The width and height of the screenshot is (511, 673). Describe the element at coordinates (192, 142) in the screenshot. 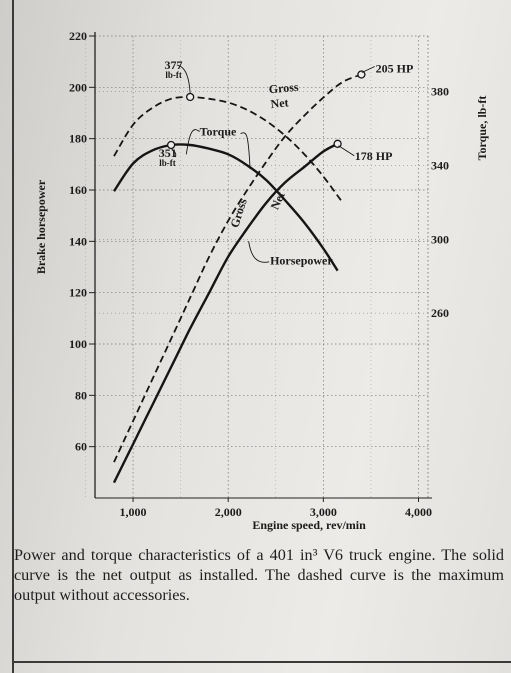

I see `leader-torque-net` at that location.